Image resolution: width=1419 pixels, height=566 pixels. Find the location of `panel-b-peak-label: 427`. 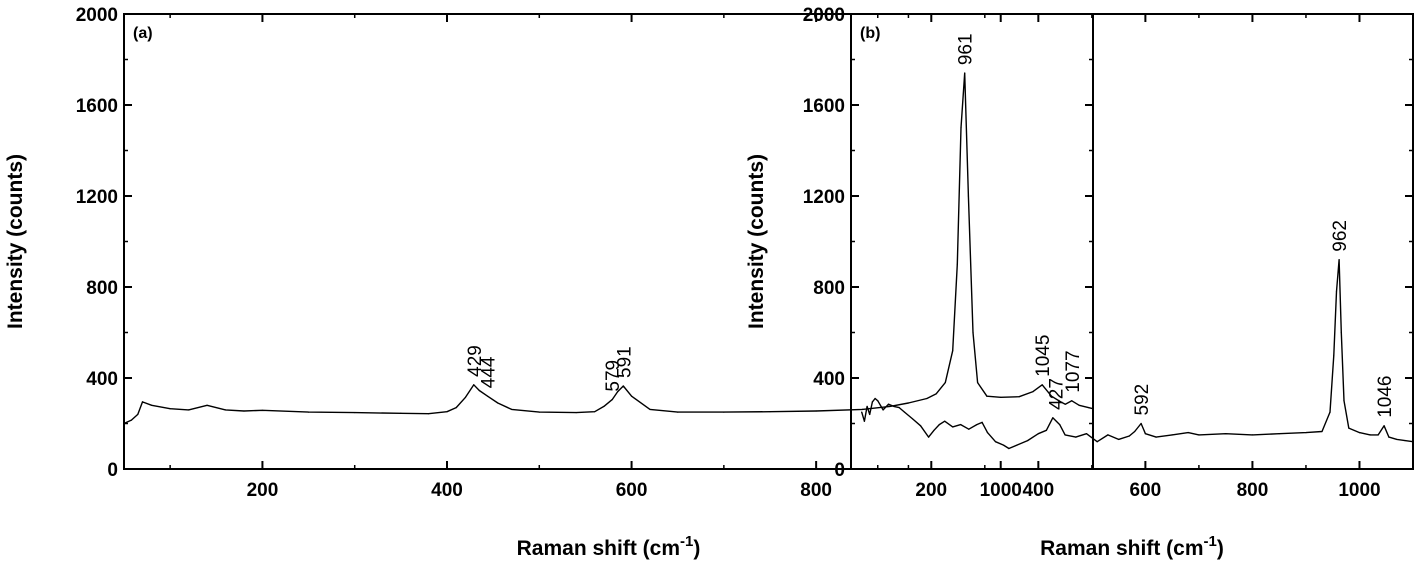

panel-b-peak-label: 427 is located at coordinates (1056, 394).